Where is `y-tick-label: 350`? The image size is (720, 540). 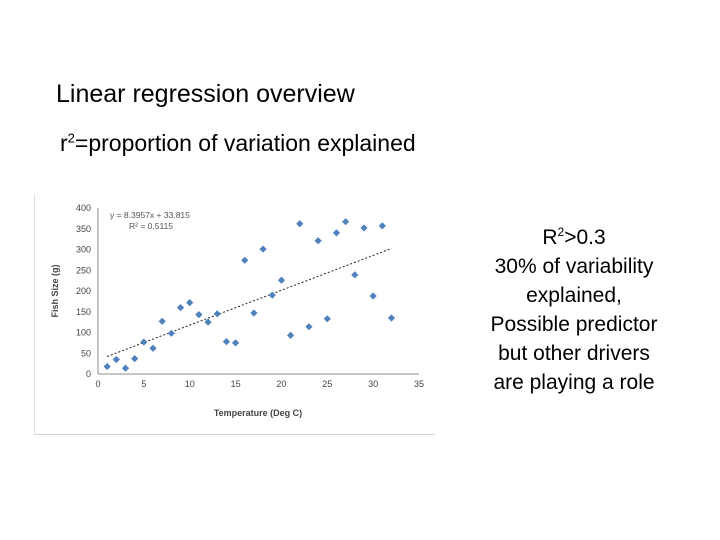 y-tick-label: 350 is located at coordinates (83, 229).